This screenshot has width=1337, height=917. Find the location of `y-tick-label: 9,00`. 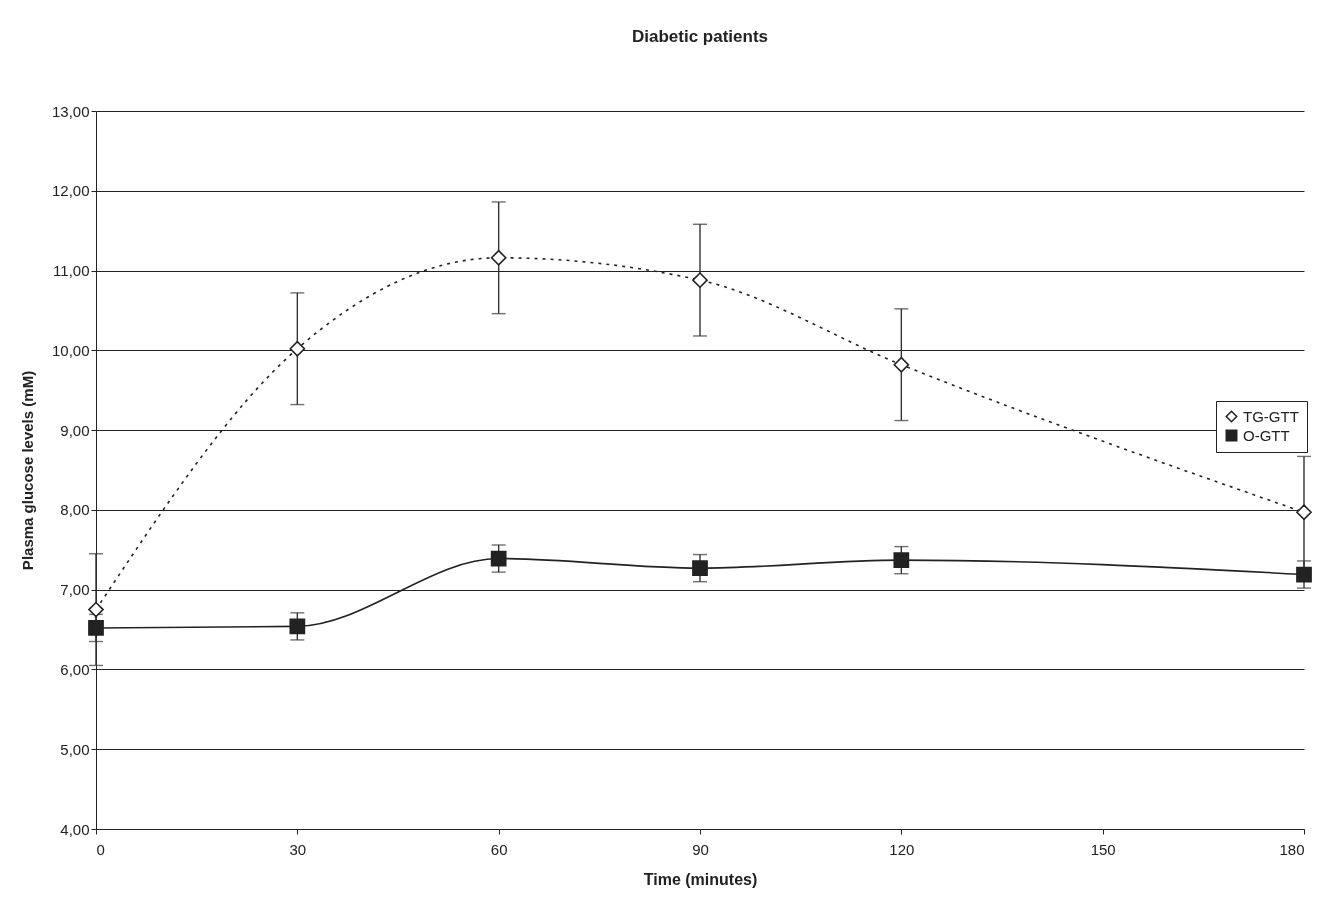

y-tick-label: 9,00 is located at coordinates (75, 430).